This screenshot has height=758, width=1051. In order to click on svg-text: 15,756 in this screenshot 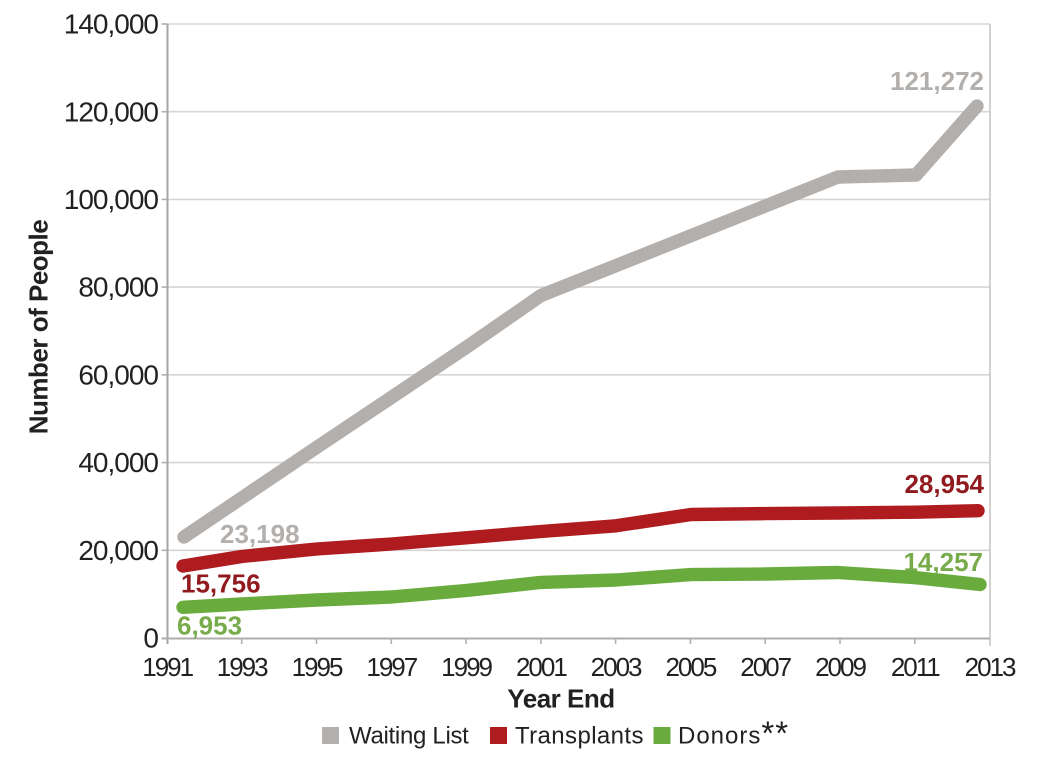, I will do `click(221, 584)`.